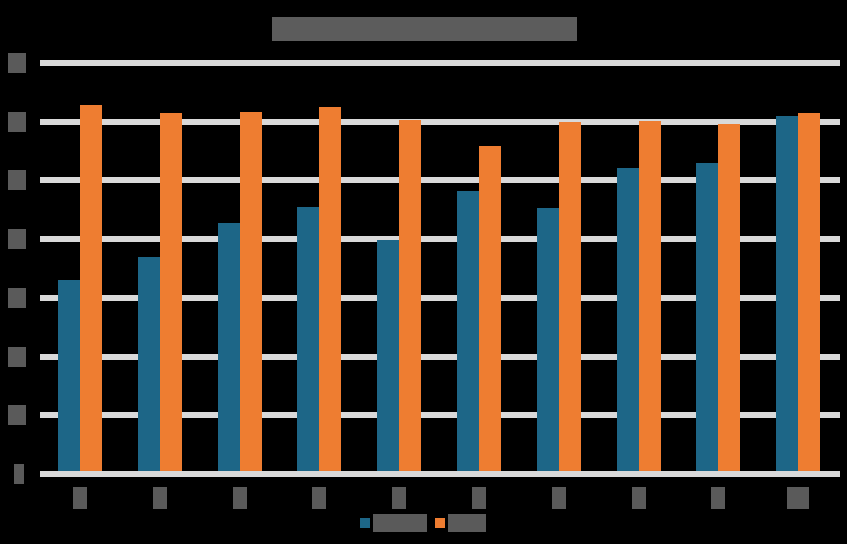 The width and height of the screenshot is (847, 544). What do you see at coordinates (798, 498) in the screenshot?
I see `x-tick-label: 10` at bounding box center [798, 498].